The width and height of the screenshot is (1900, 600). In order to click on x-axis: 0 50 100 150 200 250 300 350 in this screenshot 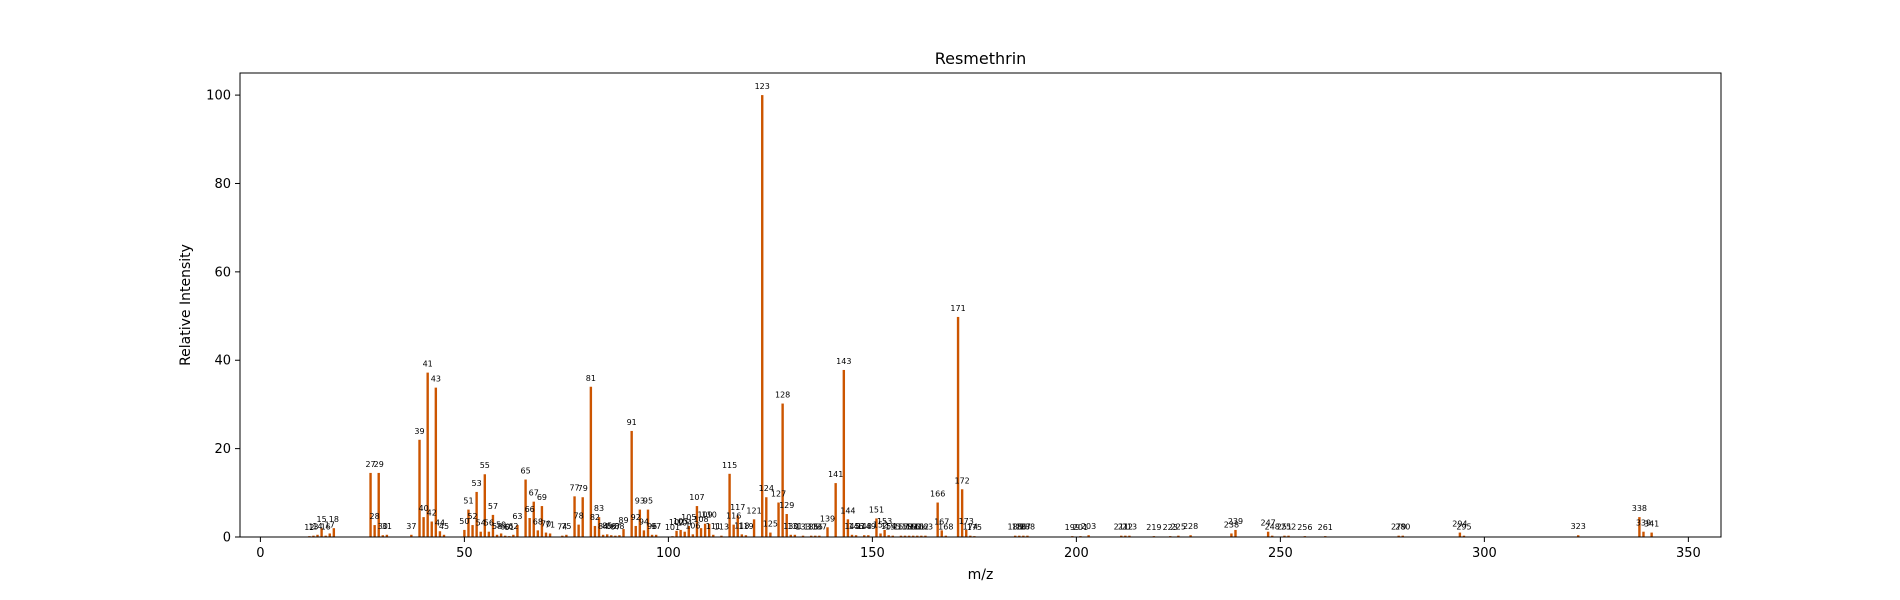, I will do `click(978, 549)`.